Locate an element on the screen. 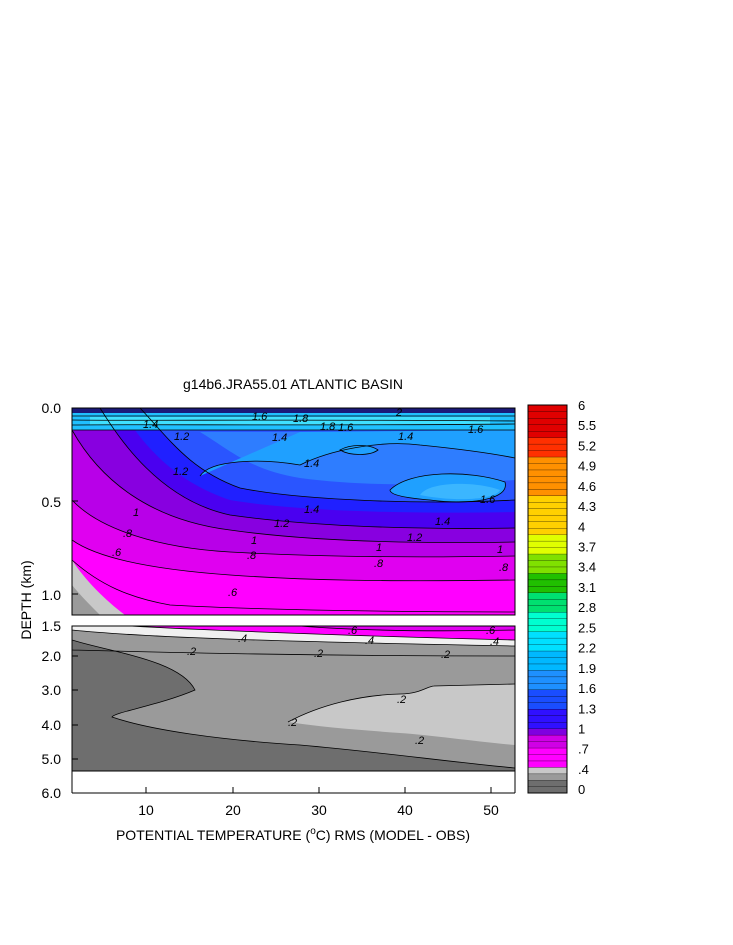  y-tick-label: 3.0 is located at coordinates (52, 690).